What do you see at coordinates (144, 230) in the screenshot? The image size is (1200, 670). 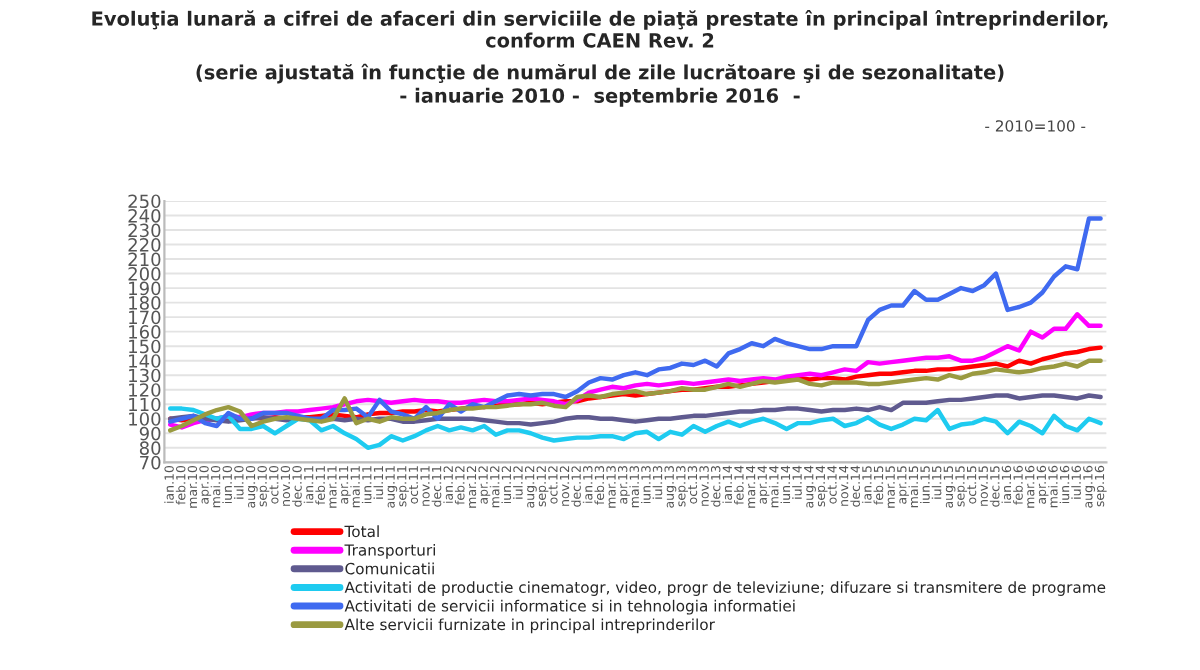 I see `y-tick-label: 230` at bounding box center [144, 230].